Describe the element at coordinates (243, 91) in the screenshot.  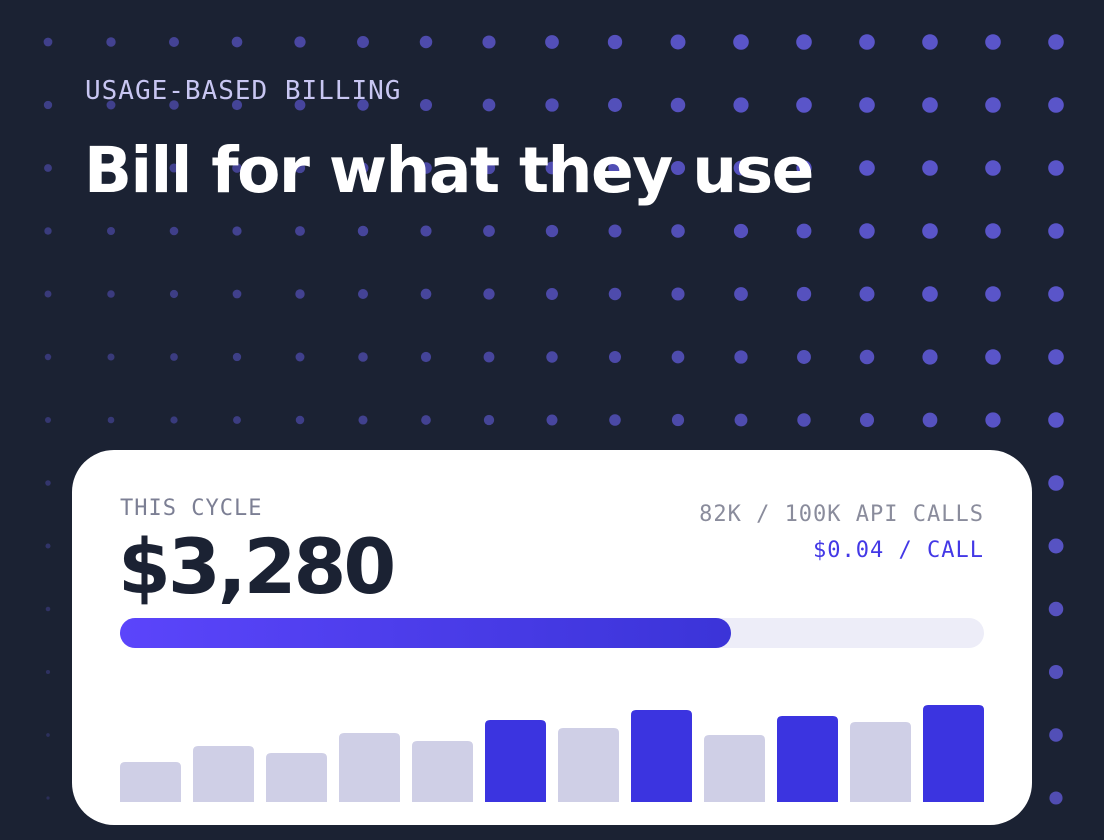
I see `eyebrow-label: USAGE-BASED BILLING` at that location.